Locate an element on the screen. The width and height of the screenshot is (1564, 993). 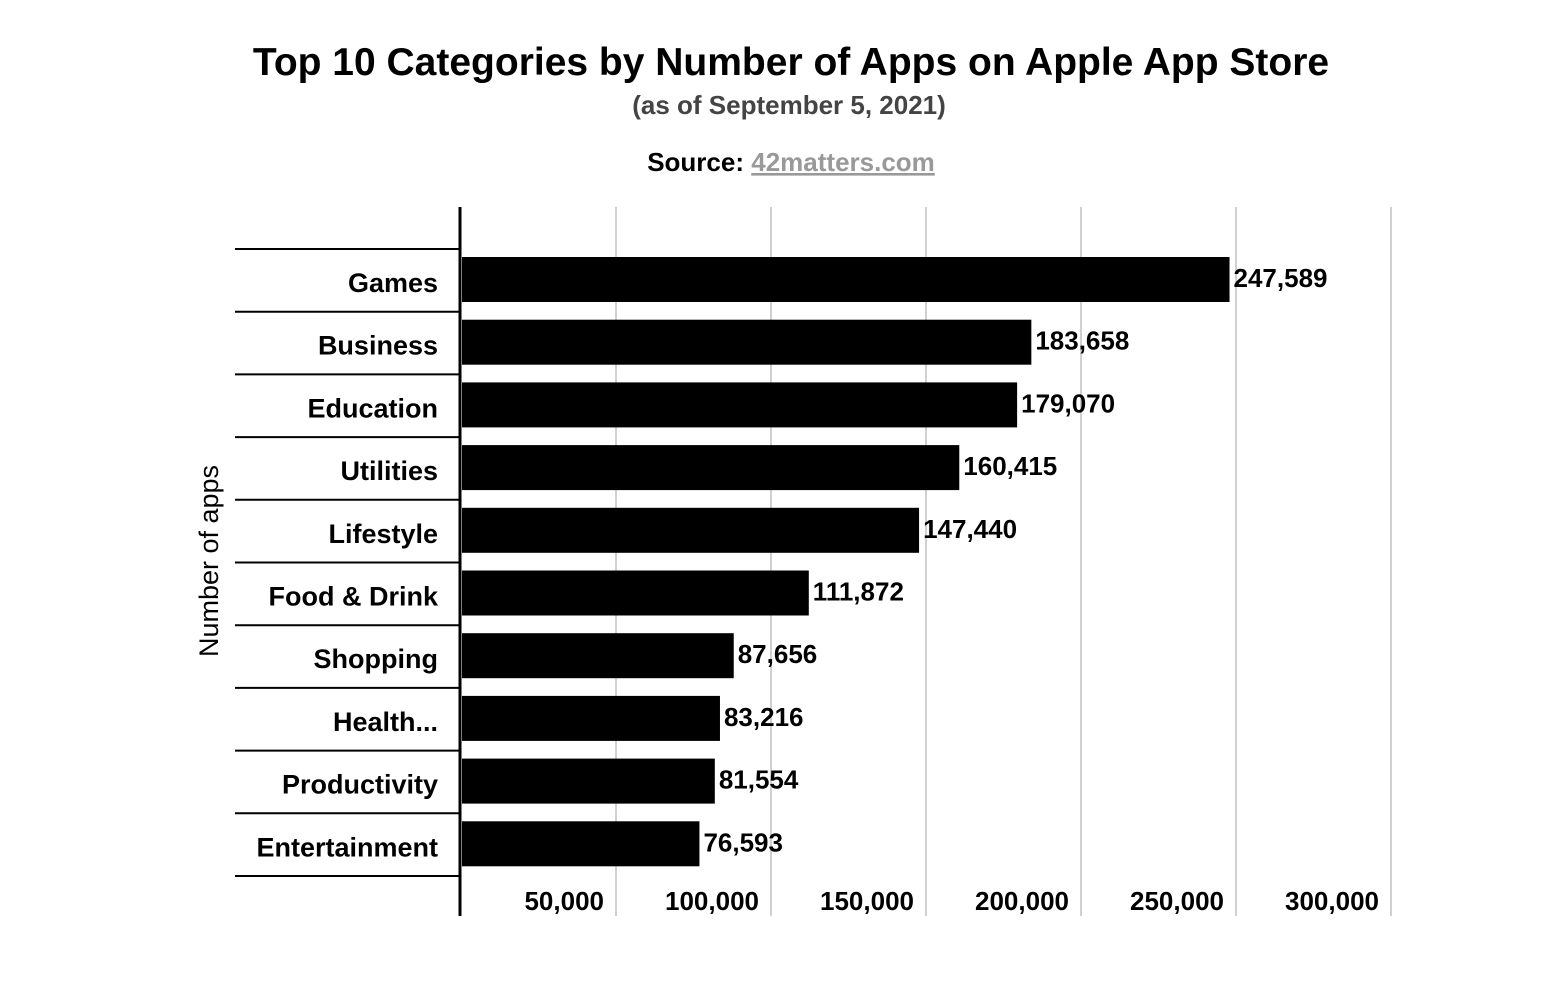
y-axis-label: Number of apps is located at coordinates (209, 561).